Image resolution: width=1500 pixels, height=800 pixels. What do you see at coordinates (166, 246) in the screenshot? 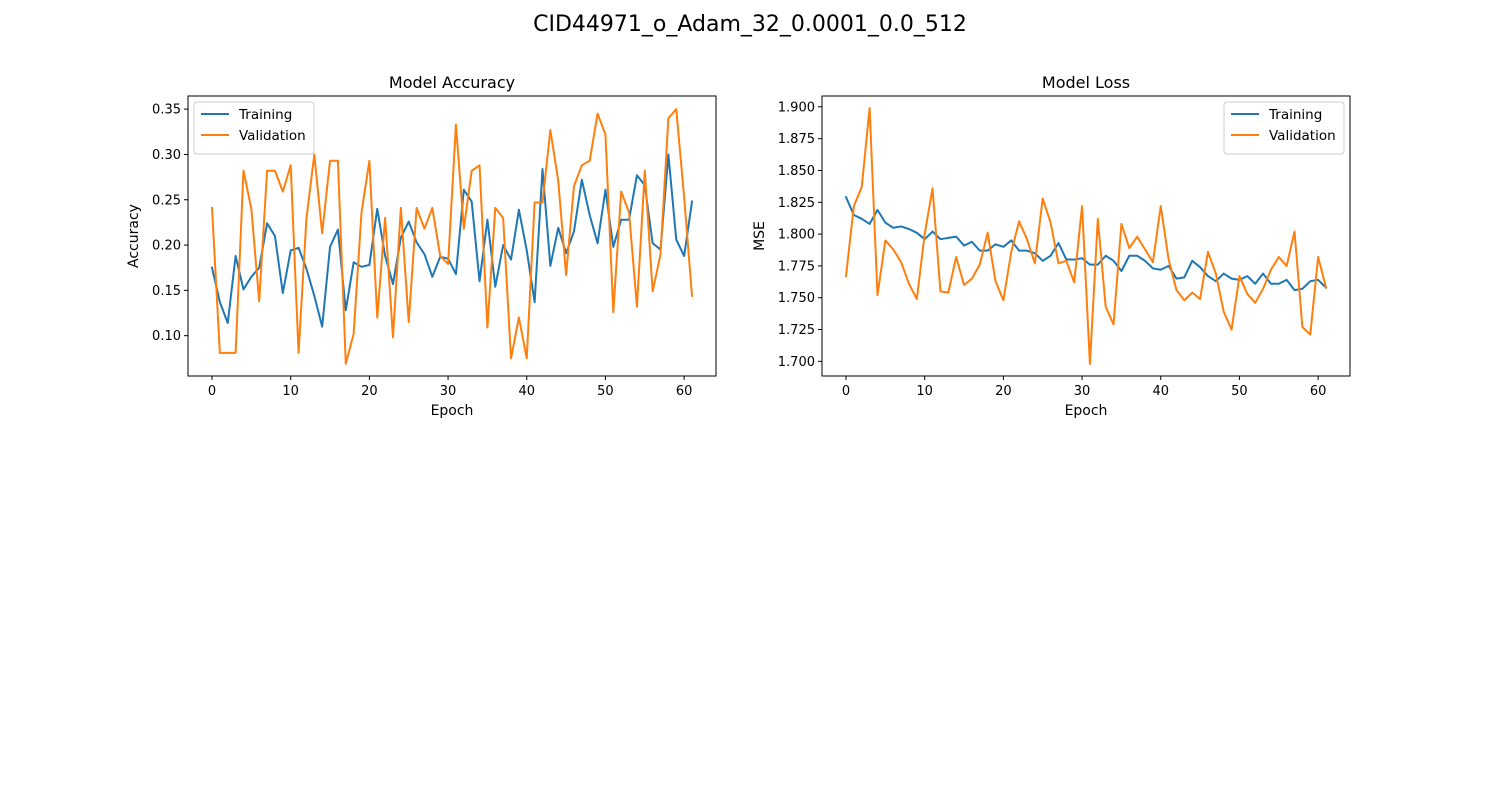
I see `y-tick-label: 0.20` at bounding box center [166, 246].